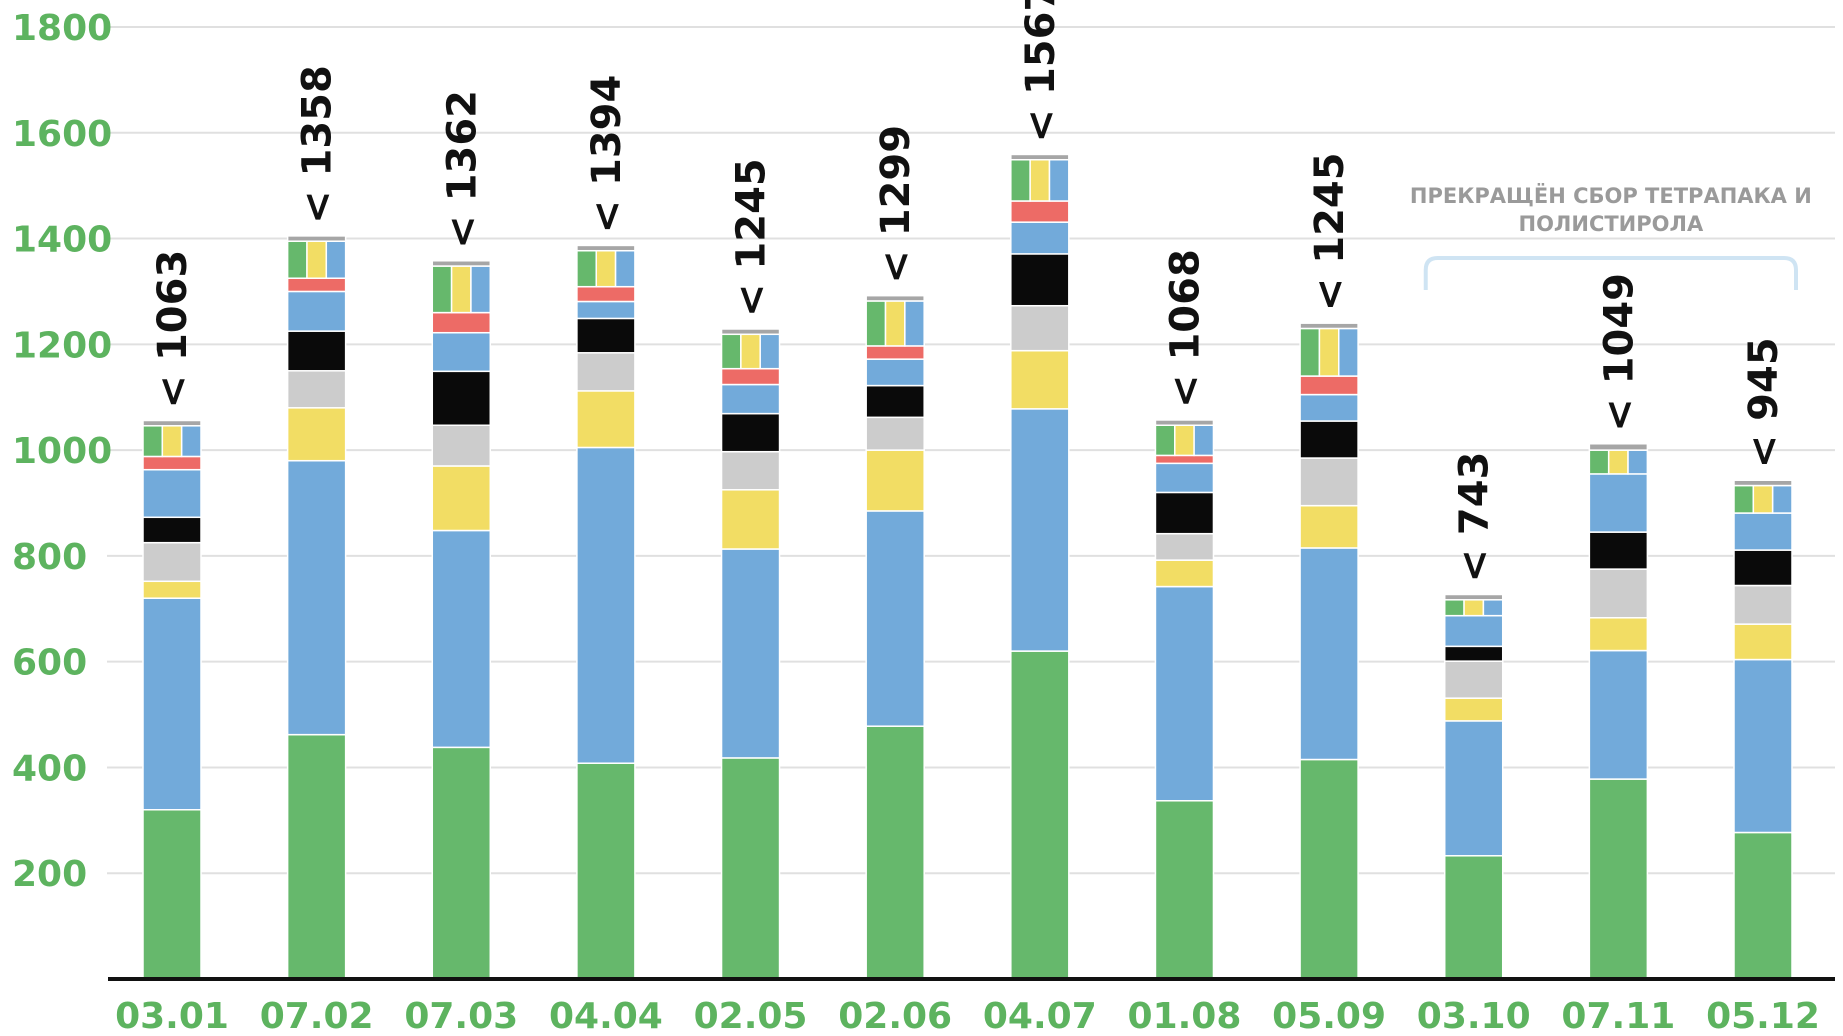 The width and height of the screenshot is (1843, 1036). Describe the element at coordinates (1475, 517) in the screenshot. I see `total-label: < 743` at that location.